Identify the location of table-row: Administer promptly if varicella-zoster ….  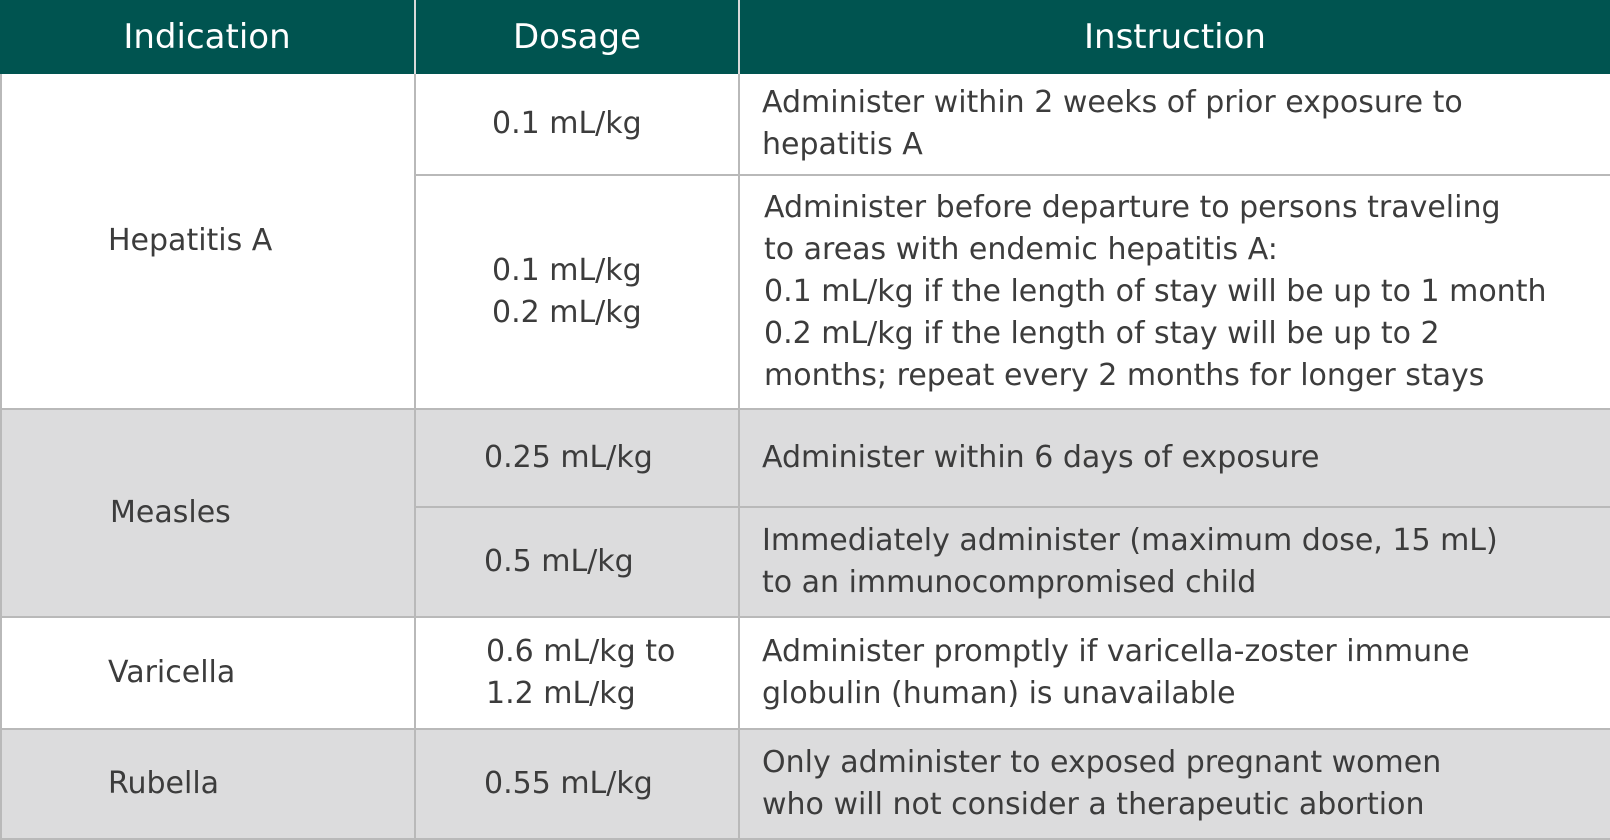
(1175, 674).